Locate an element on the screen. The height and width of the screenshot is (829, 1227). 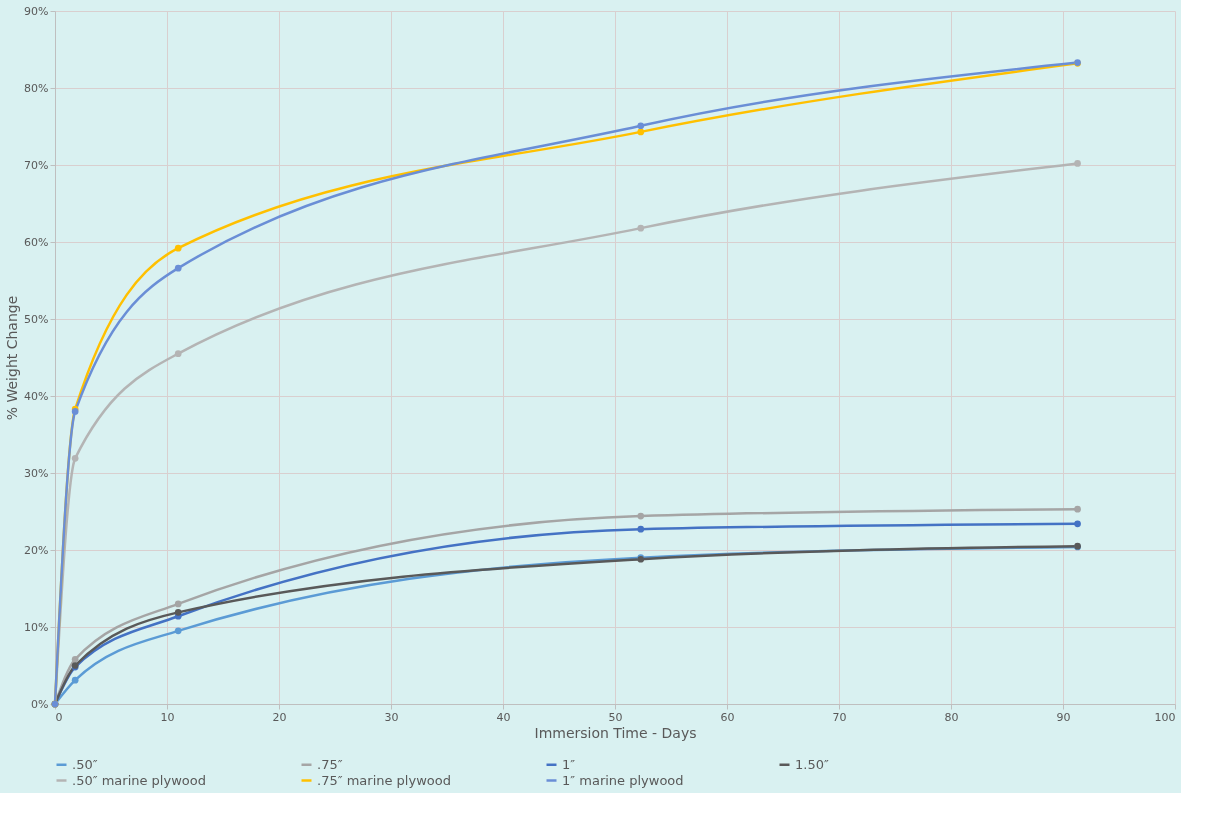
x-axis-title: Immersion Time - Days is located at coordinates (615, 732).